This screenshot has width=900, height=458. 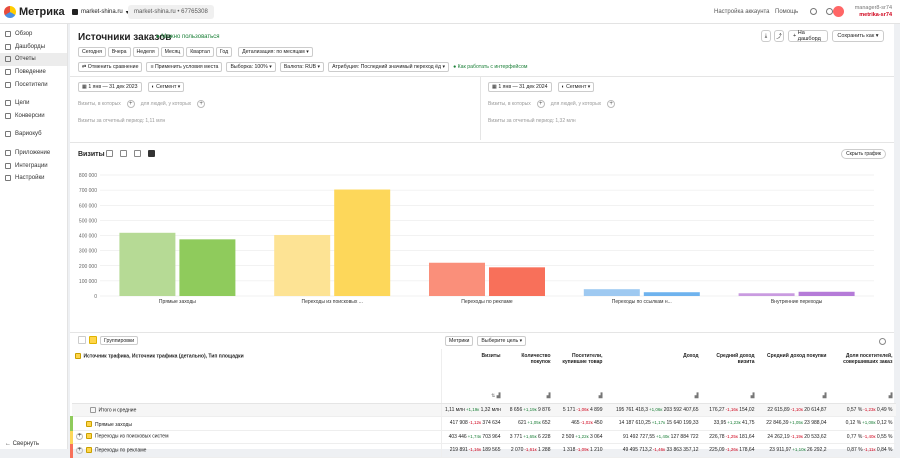 I want to click on row-name-cell: Итого и средние, so click(x=256, y=410).